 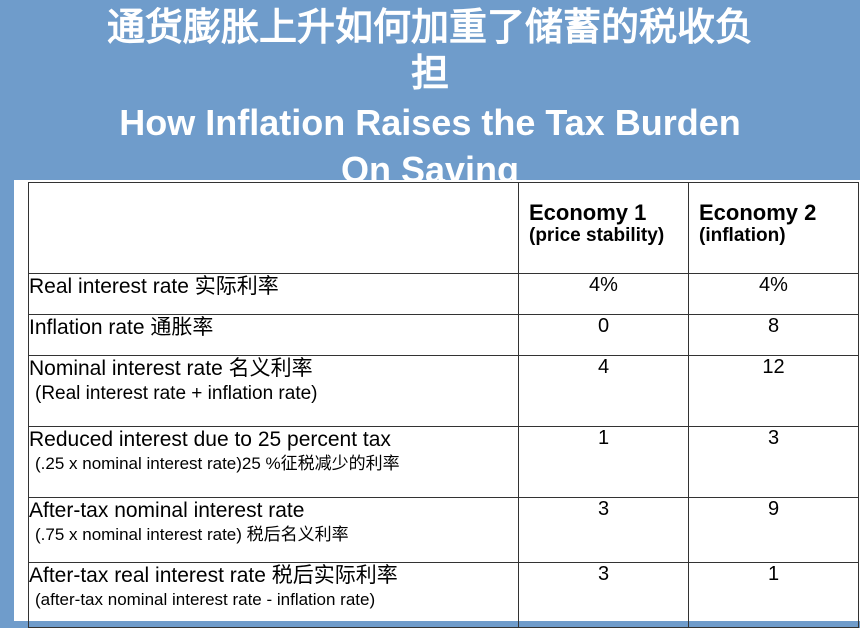 What do you see at coordinates (758, 212) in the screenshot?
I see `economy-2-name: Economy 2` at bounding box center [758, 212].